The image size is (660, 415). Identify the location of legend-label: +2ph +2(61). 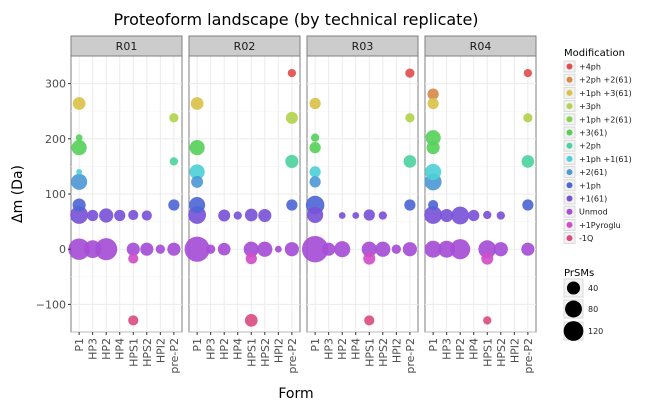
(605, 80).